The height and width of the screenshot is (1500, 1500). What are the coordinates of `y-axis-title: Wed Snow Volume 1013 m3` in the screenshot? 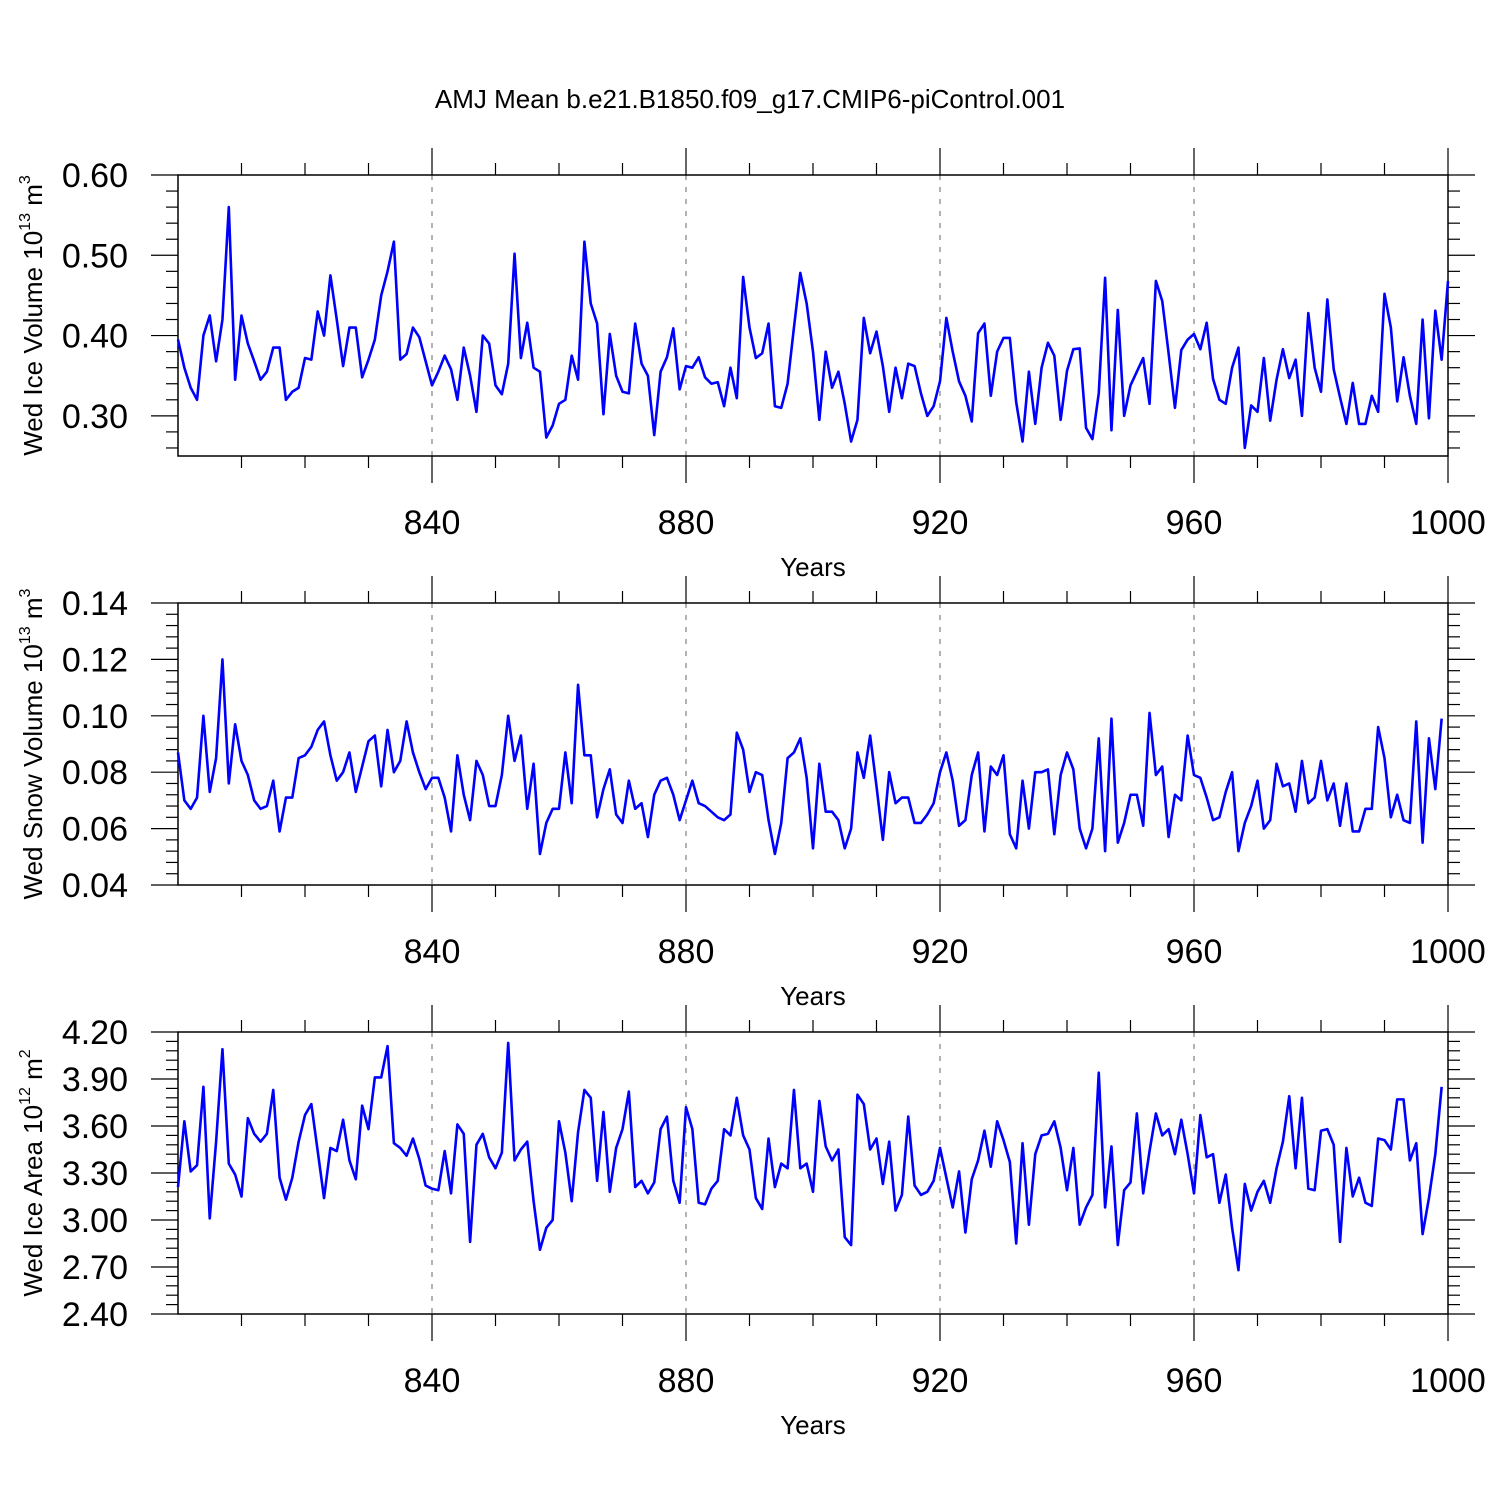 It's located at (32, 743).